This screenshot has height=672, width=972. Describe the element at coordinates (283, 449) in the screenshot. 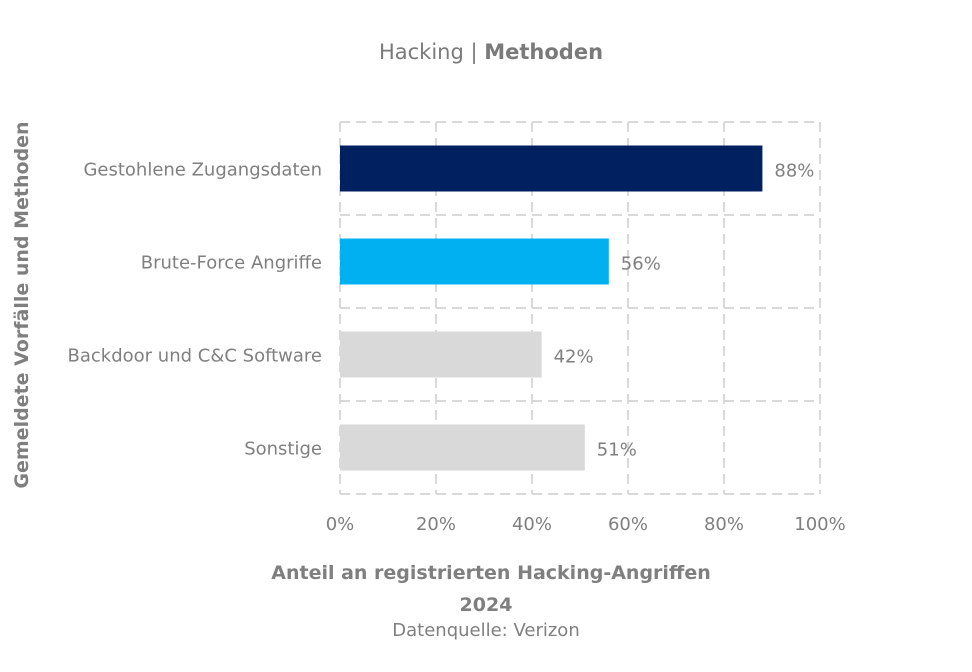

I see `category-label: Sonstige` at that location.